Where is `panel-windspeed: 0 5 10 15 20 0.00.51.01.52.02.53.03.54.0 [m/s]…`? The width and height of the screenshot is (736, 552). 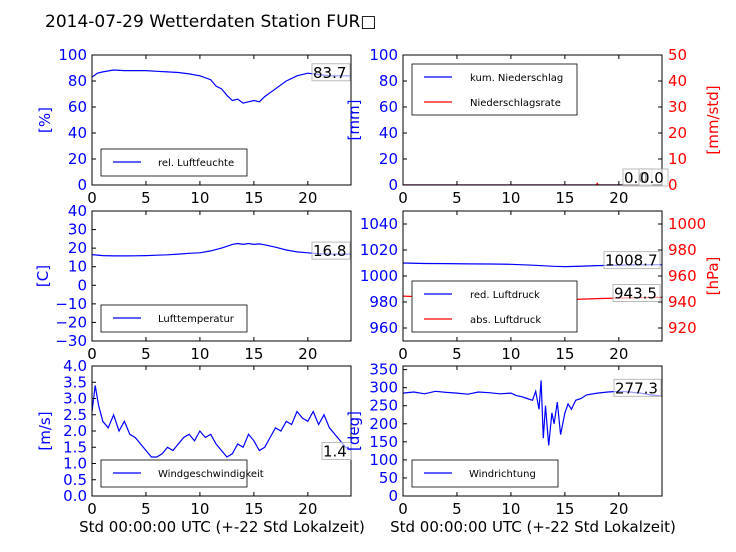
panel-windspeed: 0 5 10 15 20 0.00.51.01.52.02.53.03.54.0 [m/s]… is located at coordinates (194, 437).